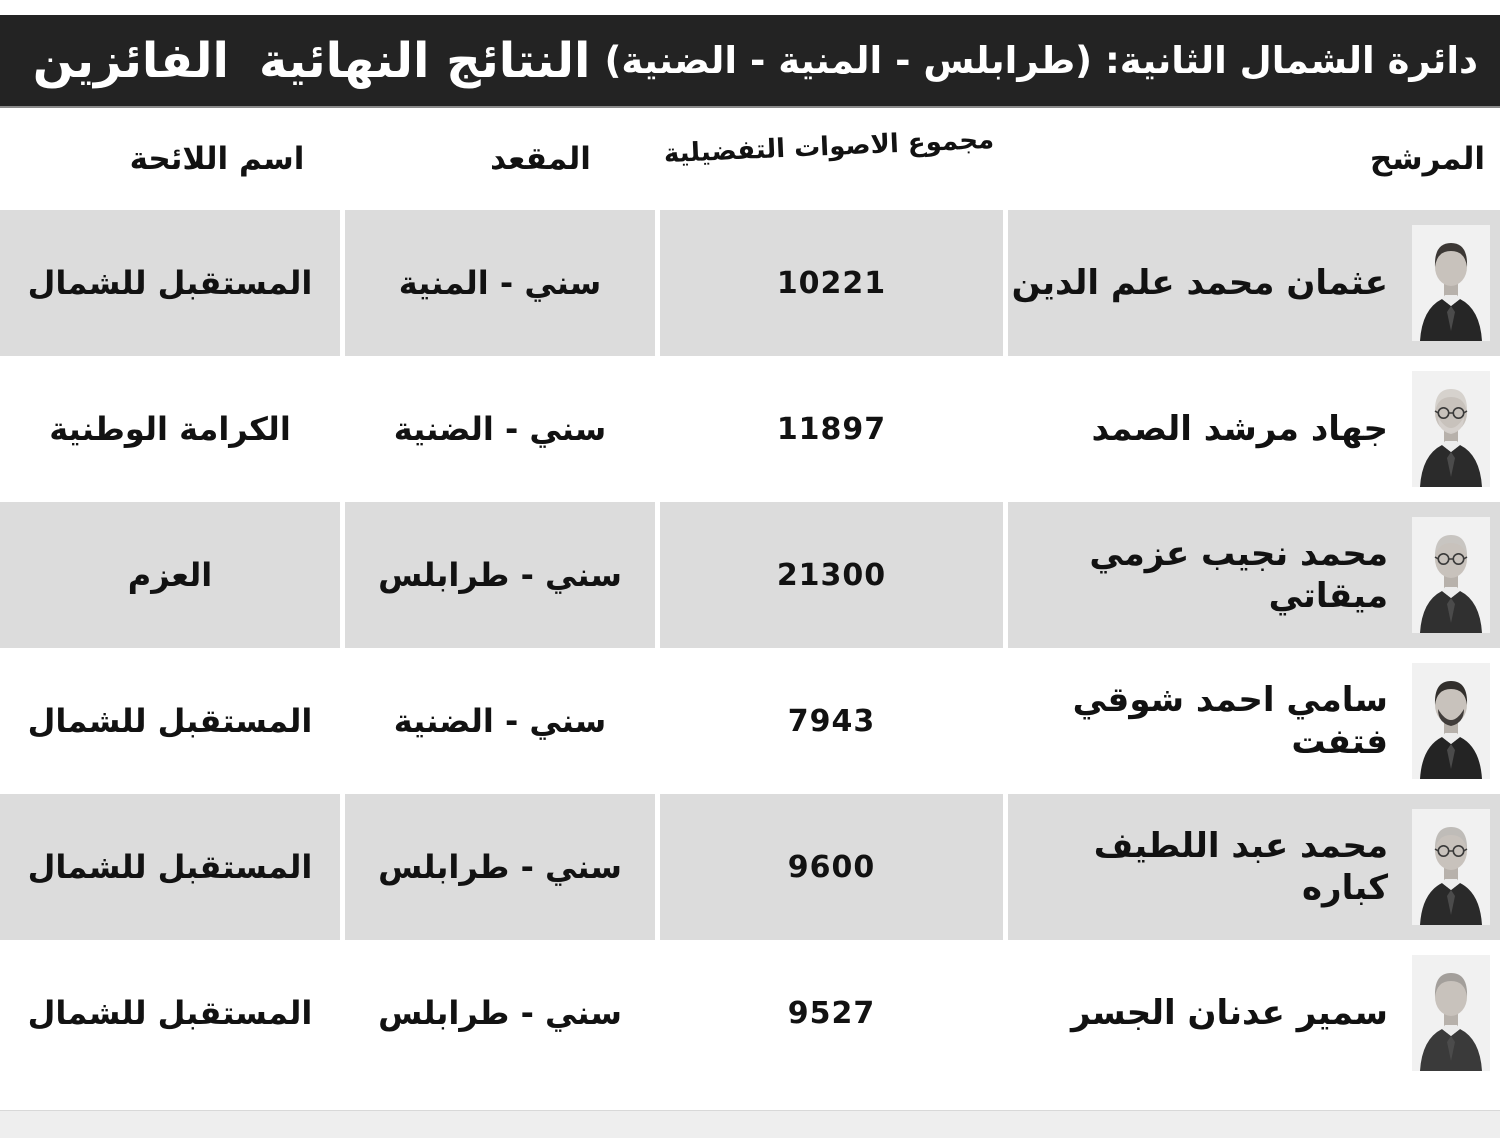  I want to click on candidate-name: جهاد مرشد الصمد, so click(1239, 428).